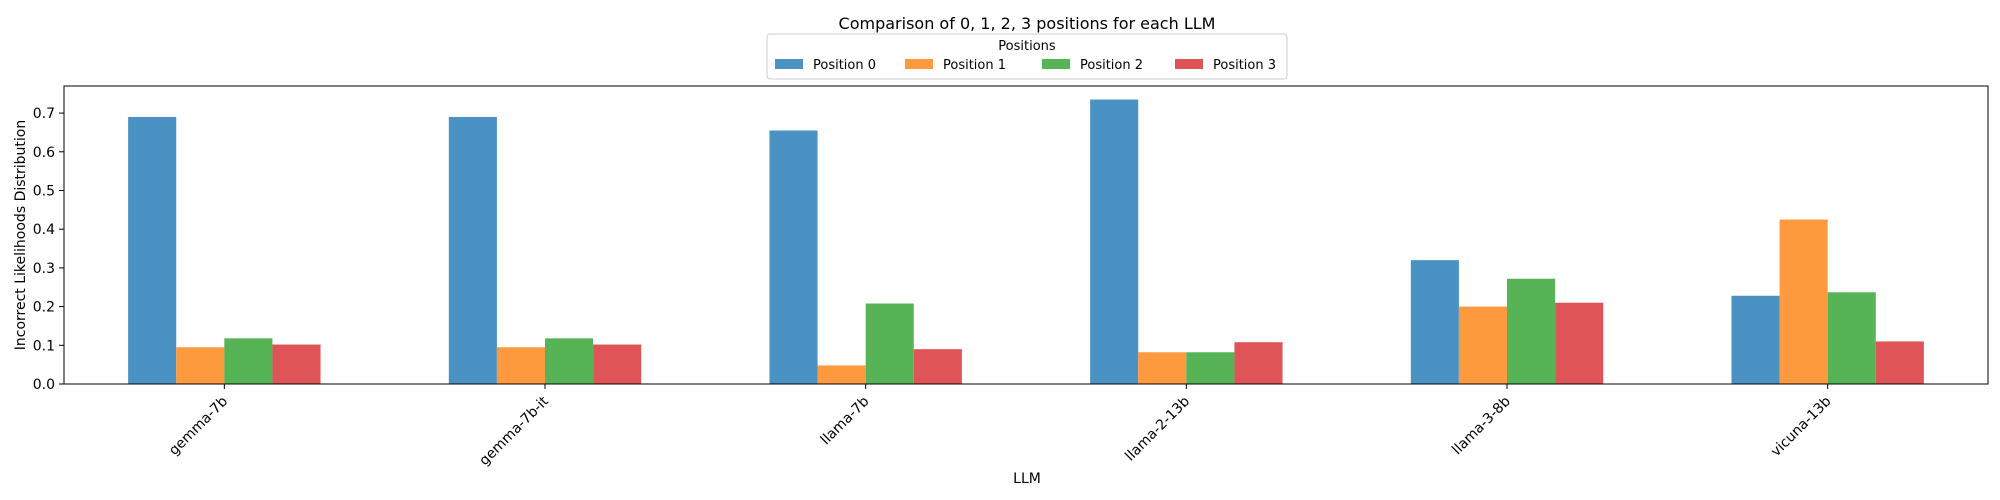 The image size is (2000, 500). What do you see at coordinates (974, 65) in the screenshot?
I see `legend-label: Position 1` at bounding box center [974, 65].